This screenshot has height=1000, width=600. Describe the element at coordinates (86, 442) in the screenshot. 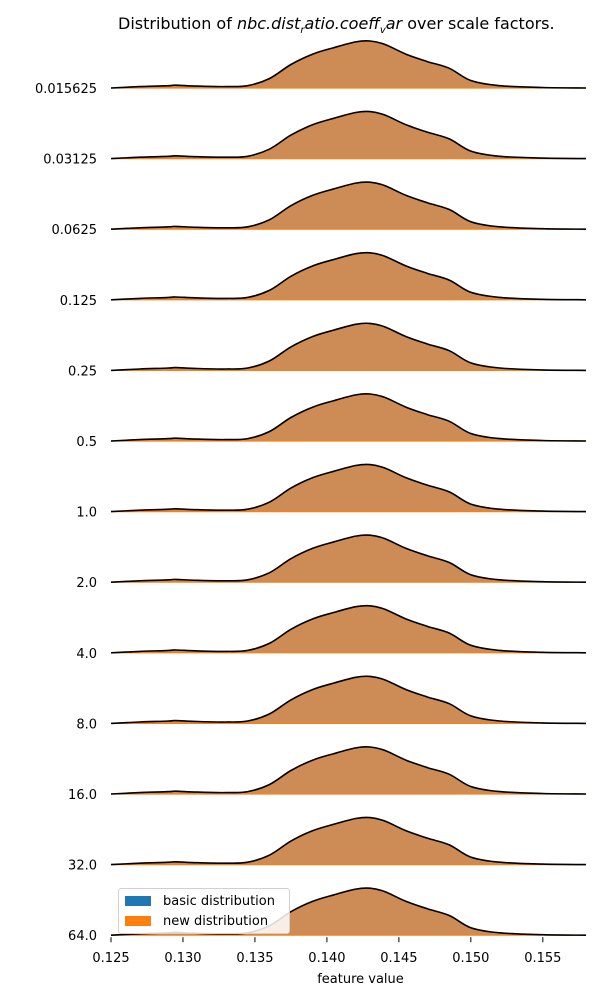

I see `scale-factor-label: 0.5` at that location.